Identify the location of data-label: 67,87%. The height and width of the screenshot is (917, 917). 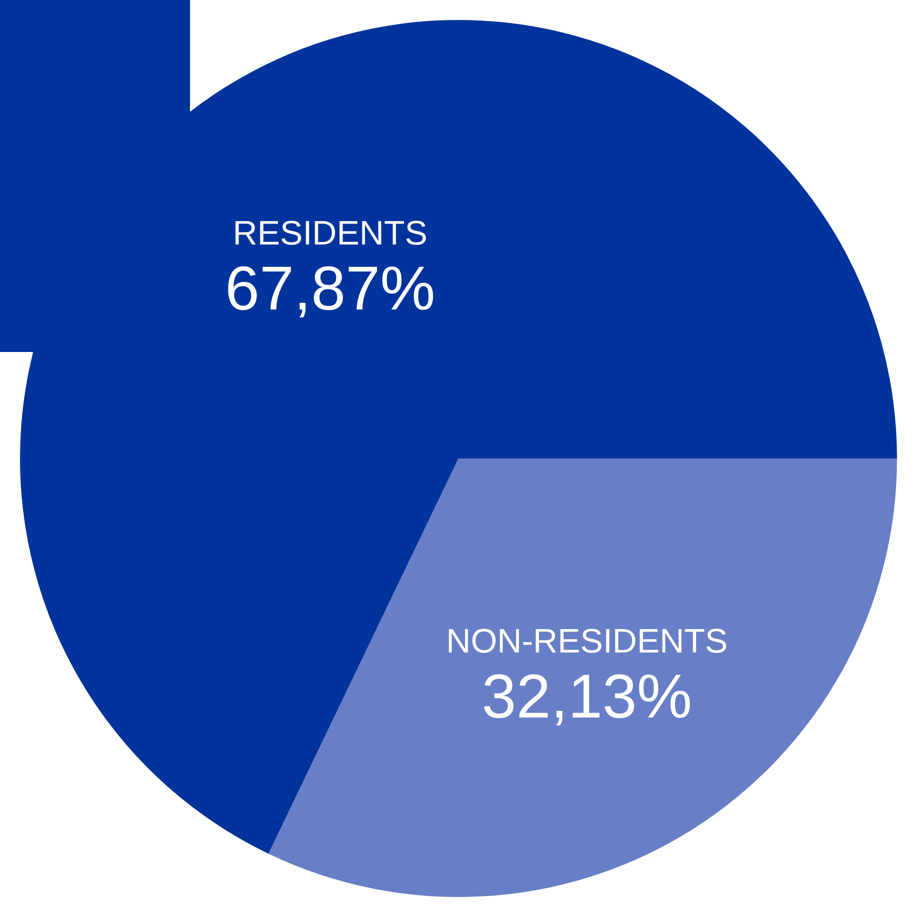
(330, 289).